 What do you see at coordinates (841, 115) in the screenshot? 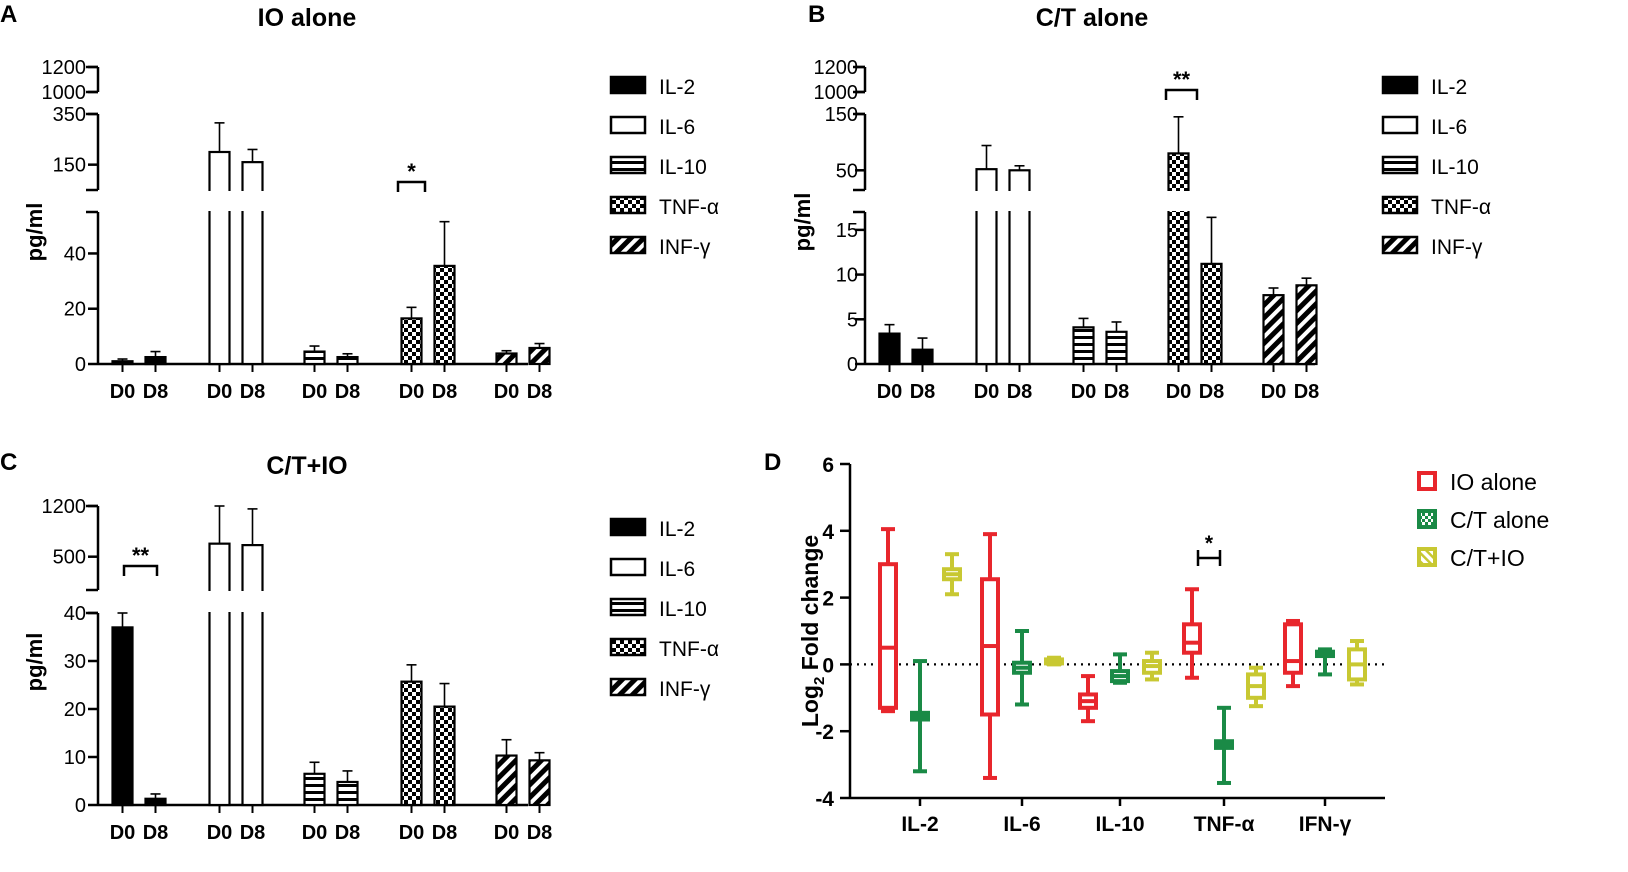
I see `y-tick-label: 150` at bounding box center [841, 115].